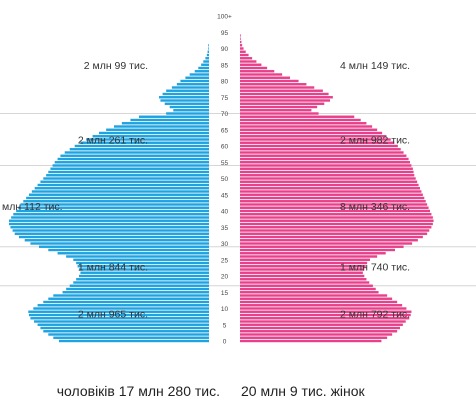 This screenshot has height=413, width=476. Describe the element at coordinates (225, 228) in the screenshot. I see `age-tick-label: 35` at that location.